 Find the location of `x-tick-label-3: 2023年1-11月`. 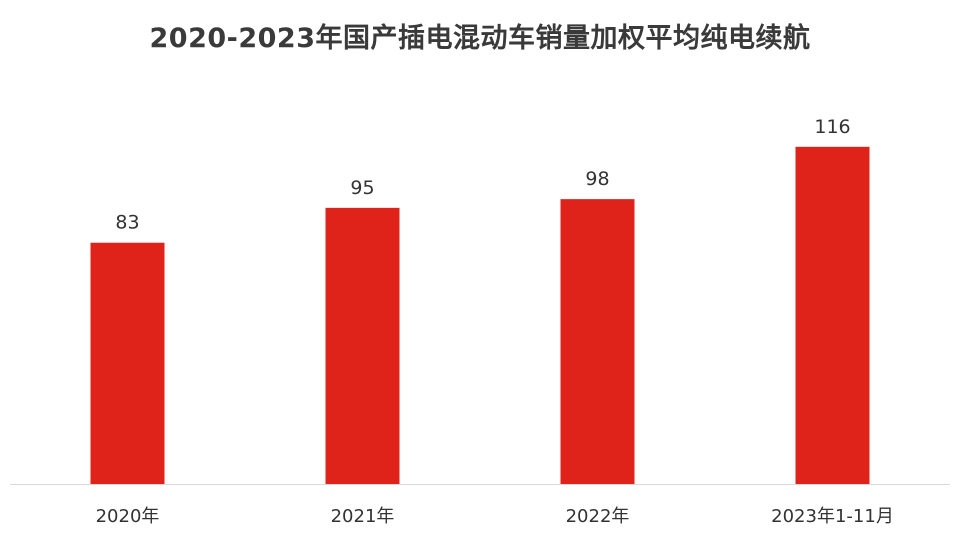

x-tick-label-3: 2023年1-11月 is located at coordinates (832, 516).